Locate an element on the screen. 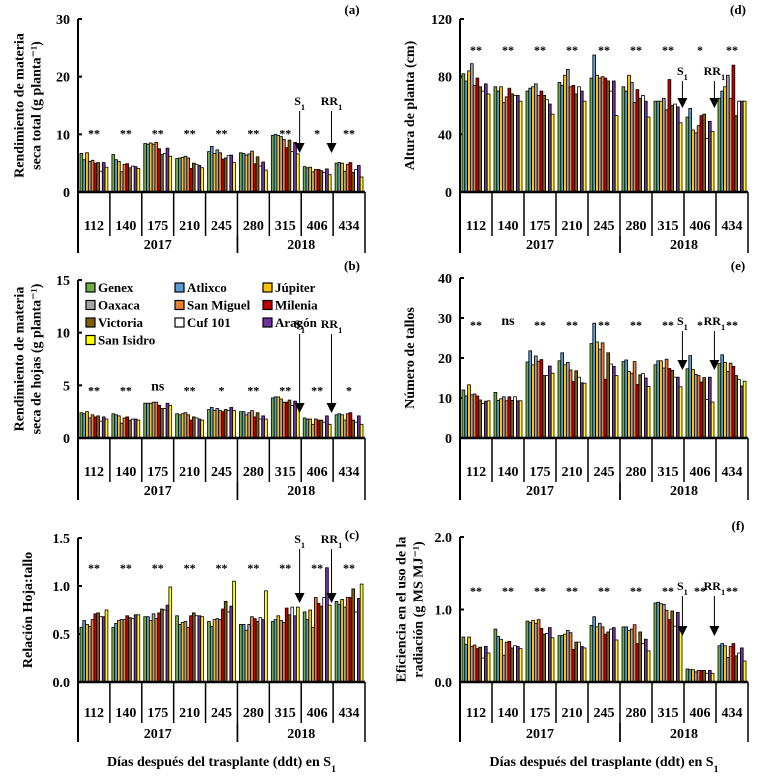  legend-label: Aragón is located at coordinates (296, 322).